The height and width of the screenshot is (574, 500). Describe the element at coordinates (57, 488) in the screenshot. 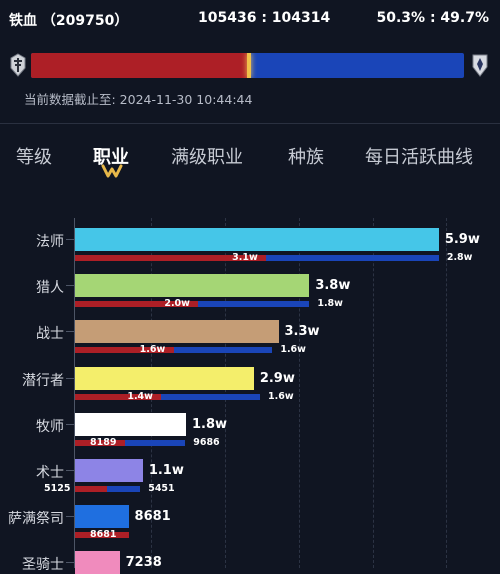

I see `horde-value-label: 5125` at that location.